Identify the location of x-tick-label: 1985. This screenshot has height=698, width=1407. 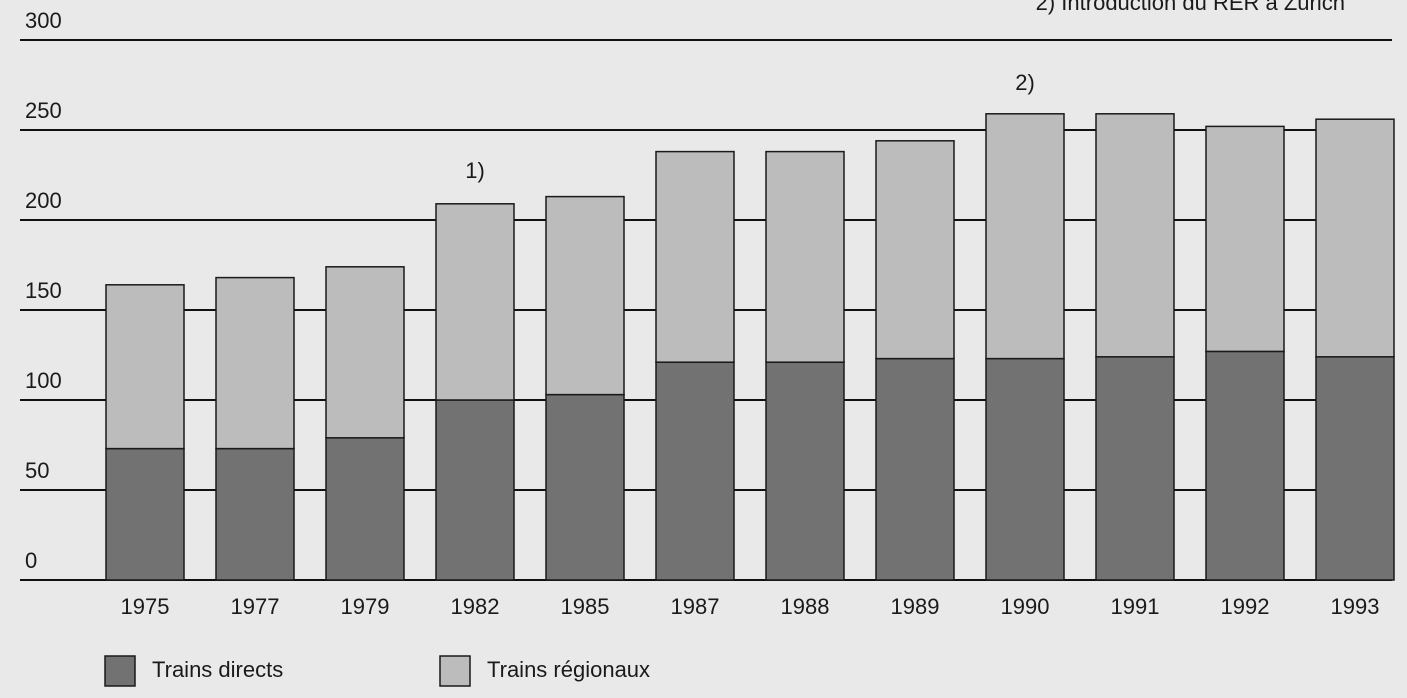
(585, 606).